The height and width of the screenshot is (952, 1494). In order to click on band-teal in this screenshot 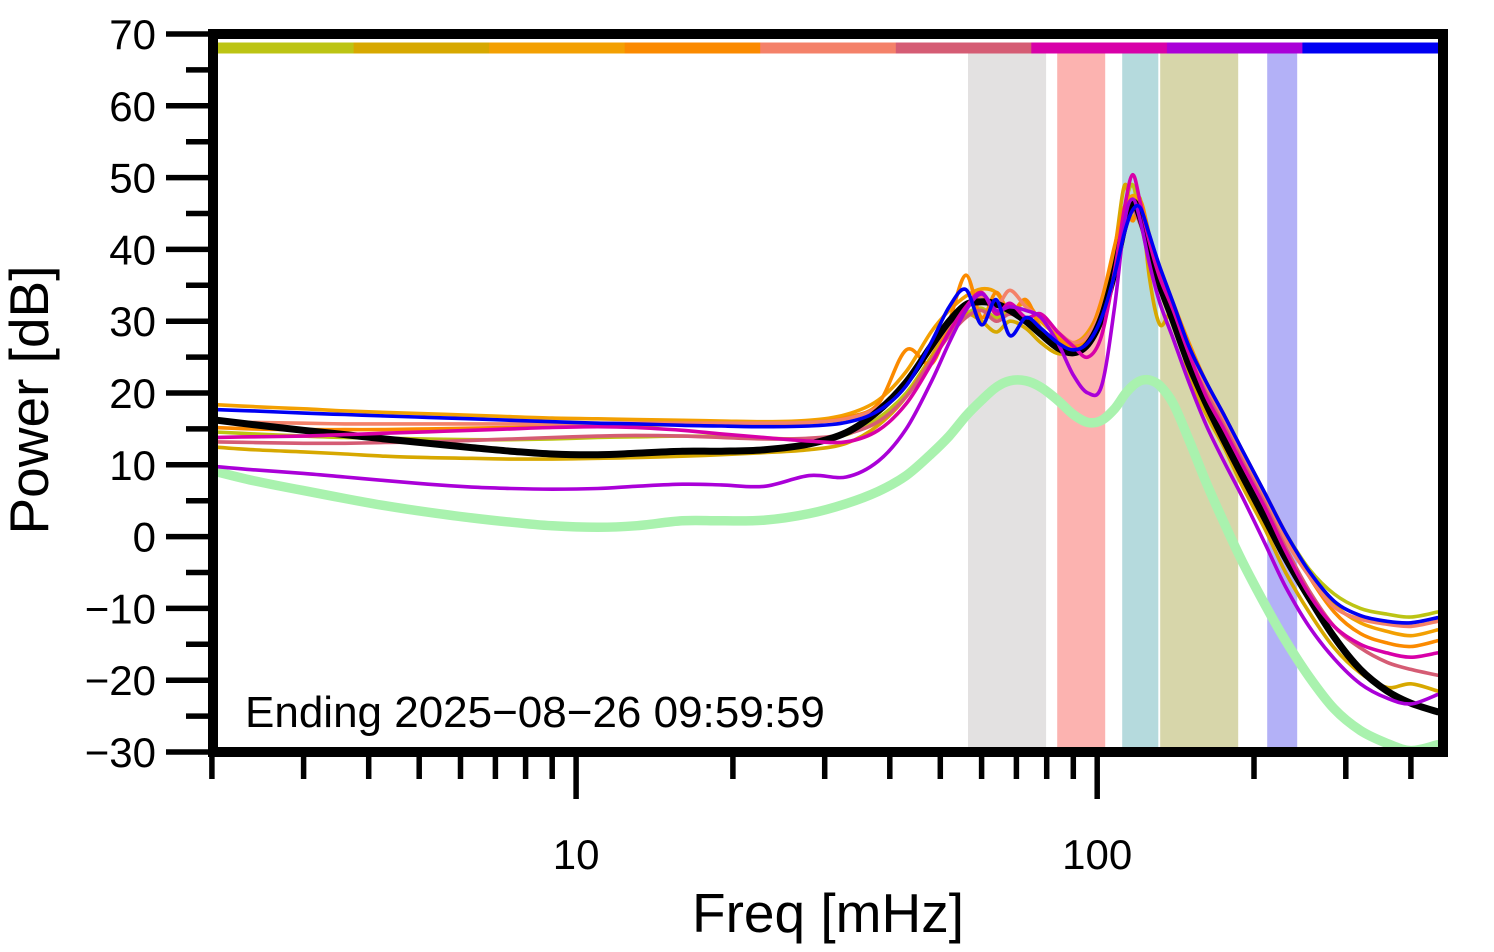, I will do `click(1140, 400)`.